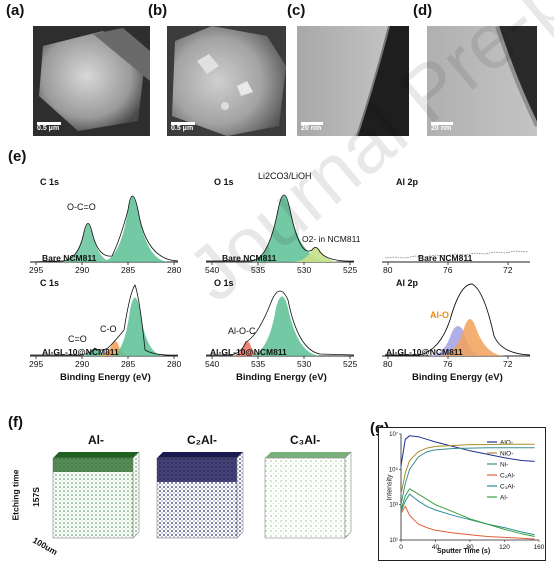 The width and height of the screenshot is (554, 565). I want to click on panel-label-b: (b), so click(158, 10).